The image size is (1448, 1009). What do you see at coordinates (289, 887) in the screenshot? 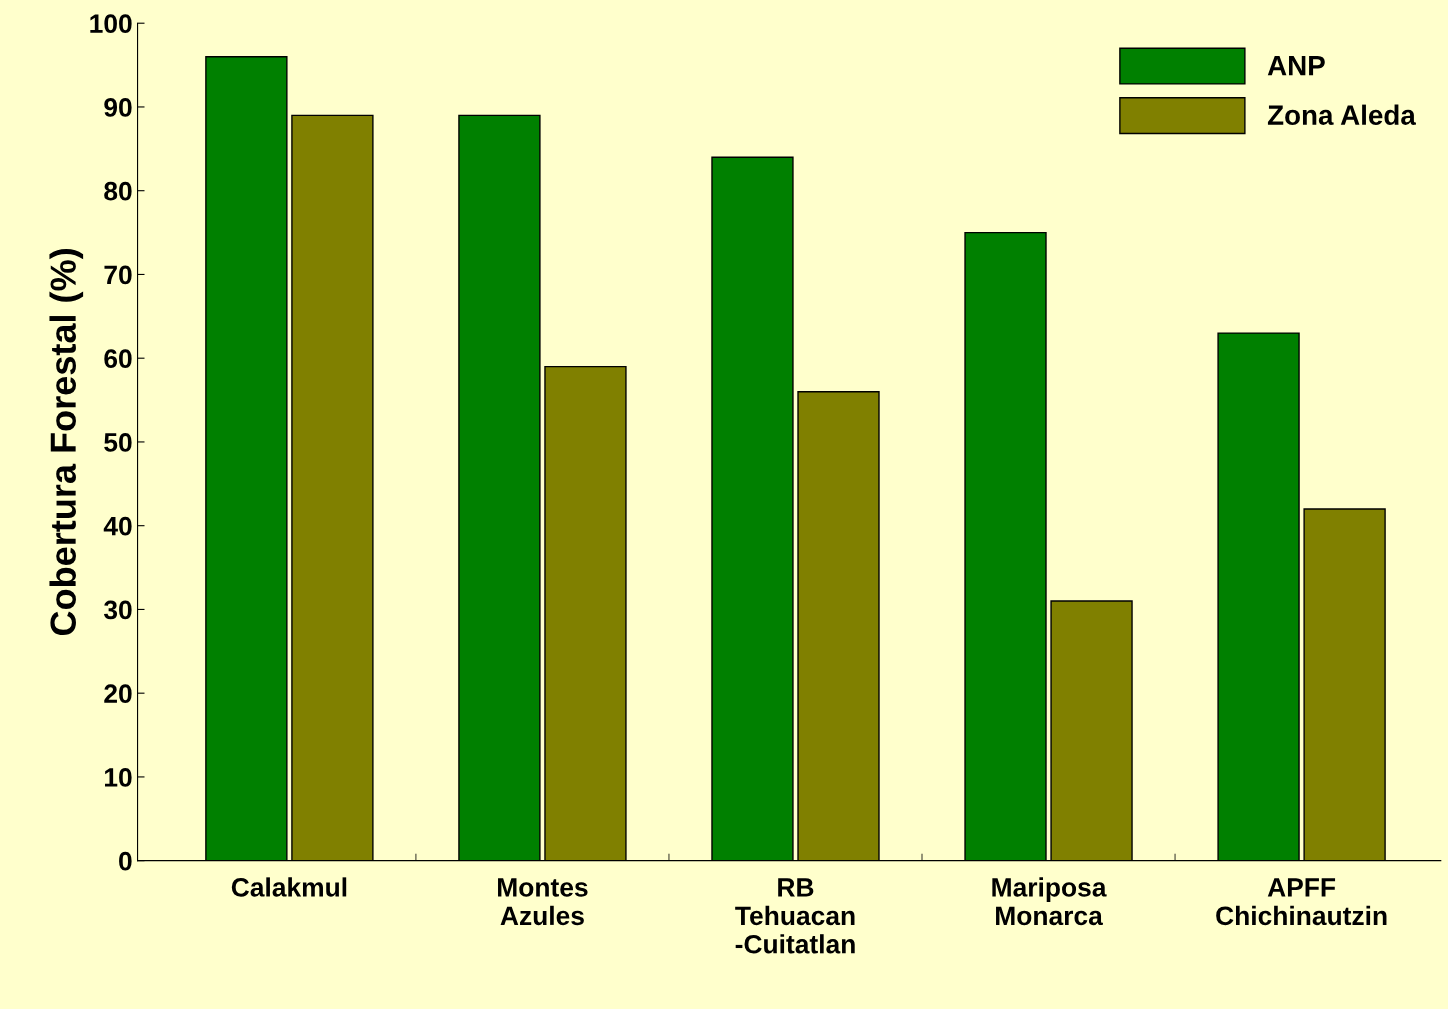
I see `x-tick-label: Calakmul` at bounding box center [289, 887].